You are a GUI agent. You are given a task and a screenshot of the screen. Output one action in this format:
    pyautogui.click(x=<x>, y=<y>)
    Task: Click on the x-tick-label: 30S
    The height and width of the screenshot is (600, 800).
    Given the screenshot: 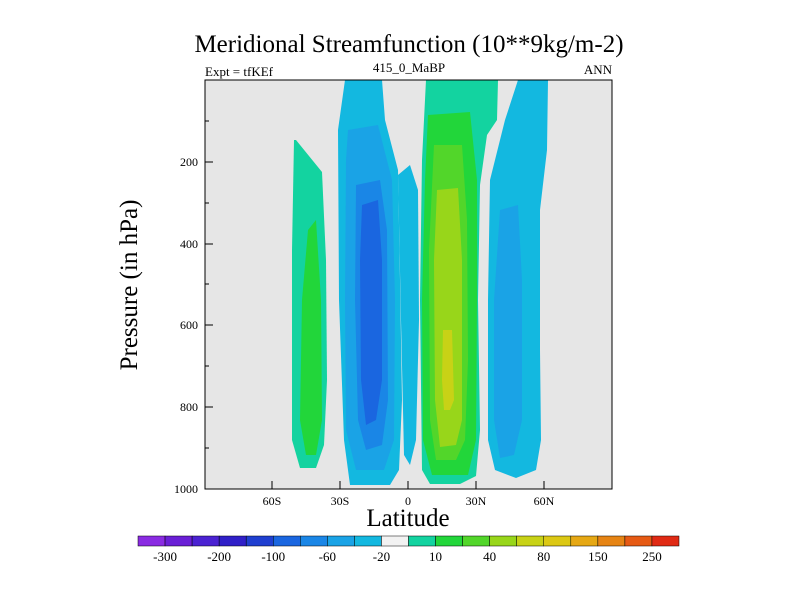 What is the action you would take?
    pyautogui.click(x=340, y=501)
    